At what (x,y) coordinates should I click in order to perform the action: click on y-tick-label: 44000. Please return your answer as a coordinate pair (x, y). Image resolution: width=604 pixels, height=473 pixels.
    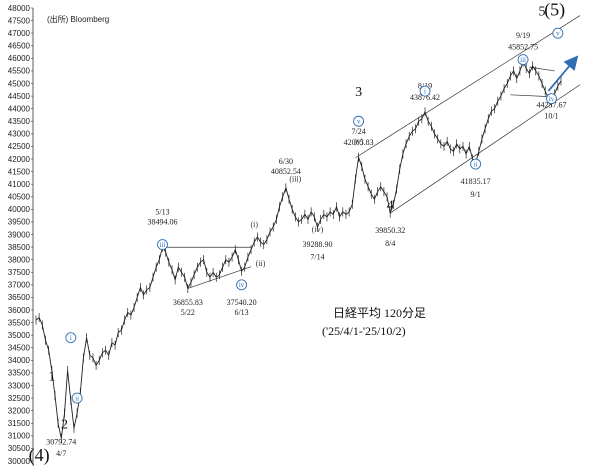
    Looking at the image, I should click on (19, 108).